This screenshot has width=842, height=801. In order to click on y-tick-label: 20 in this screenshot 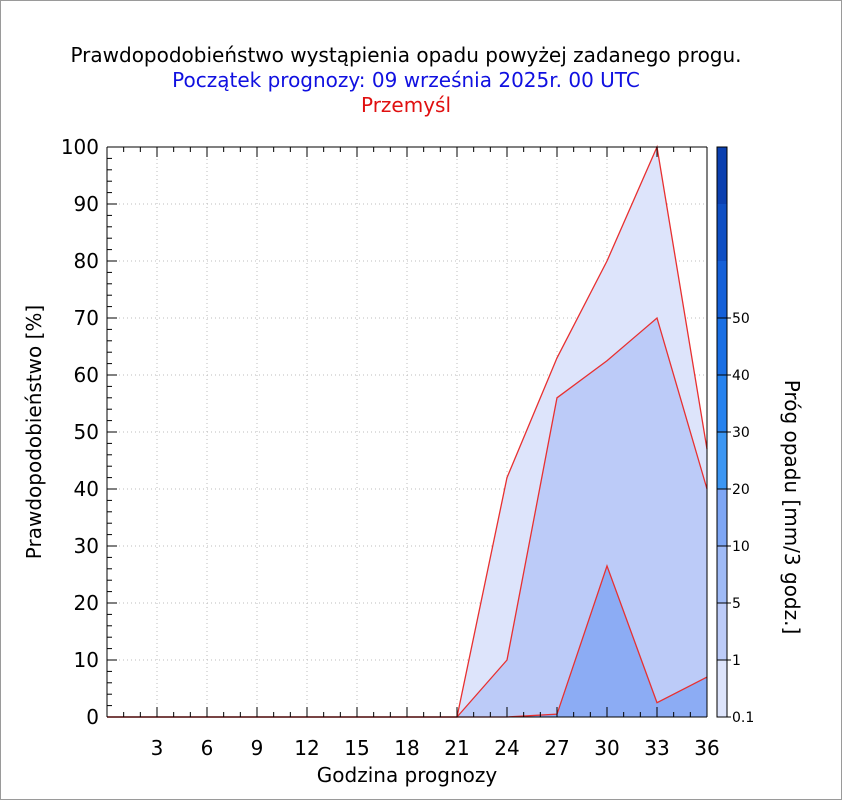, I will do `click(86, 603)`.